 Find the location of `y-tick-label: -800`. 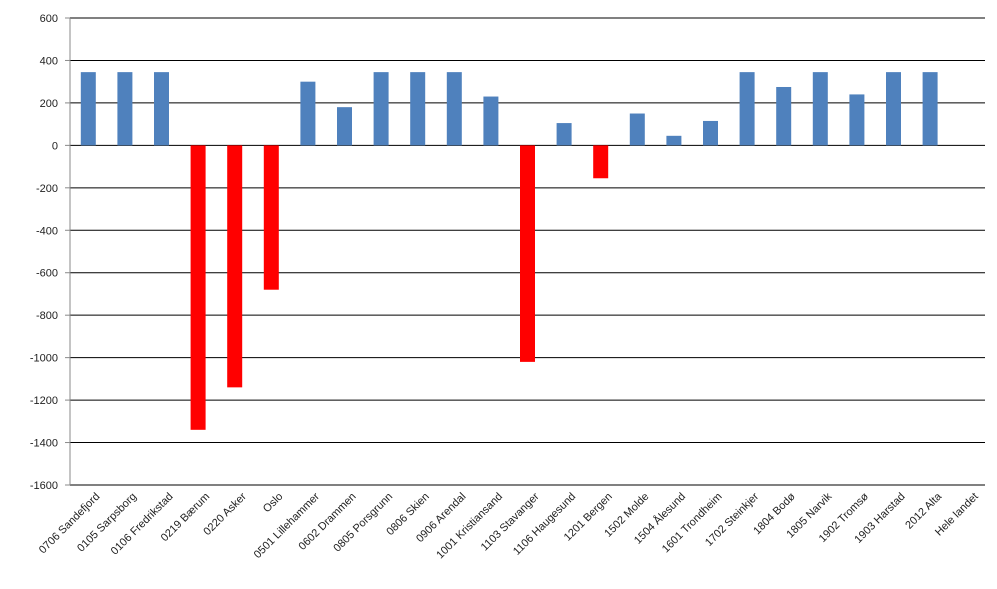

y-tick-label: -800 is located at coordinates (47, 316).